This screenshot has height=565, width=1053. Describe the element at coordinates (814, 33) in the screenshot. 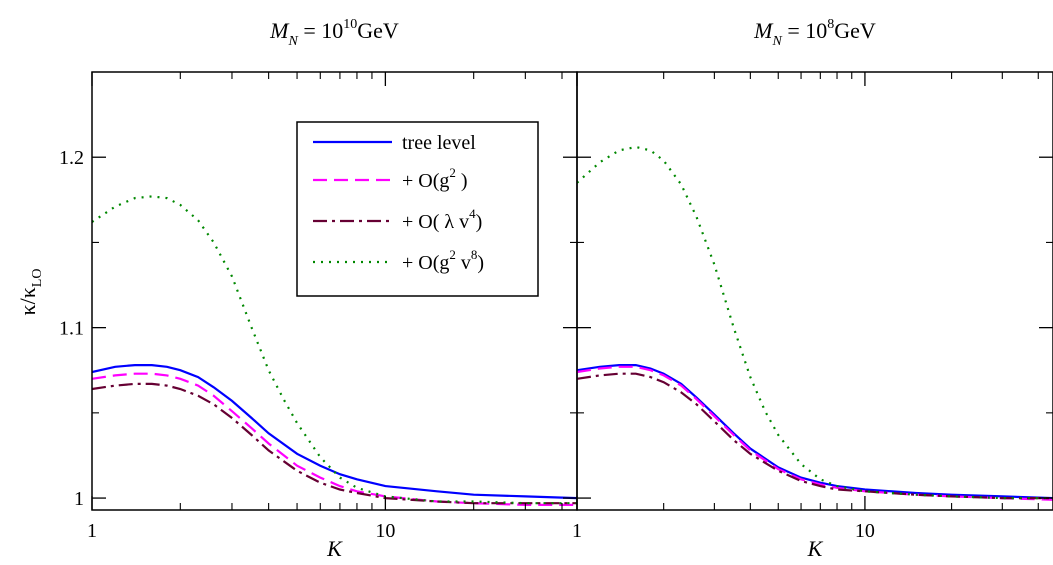

I see `panel-title: MN = 108GeV` at that location.